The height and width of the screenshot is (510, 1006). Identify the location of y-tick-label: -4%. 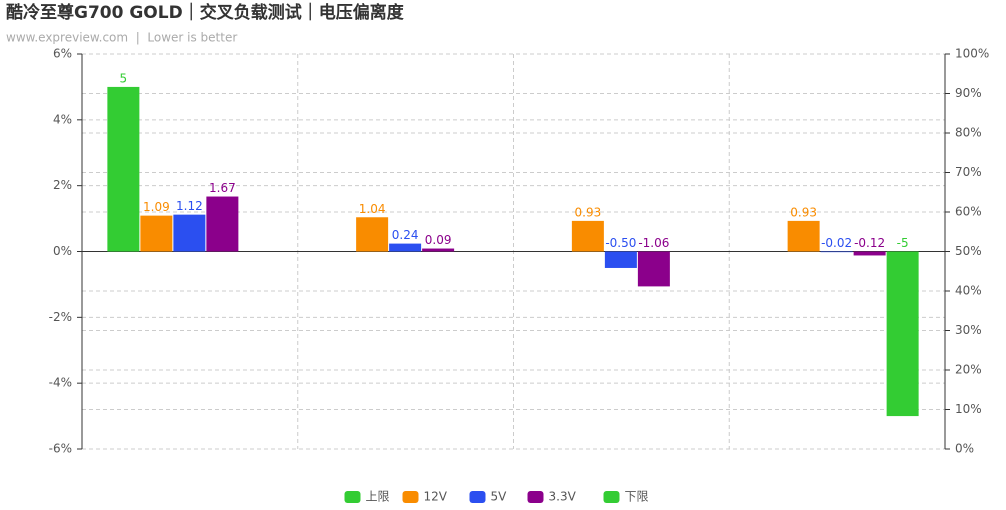
(60, 383).